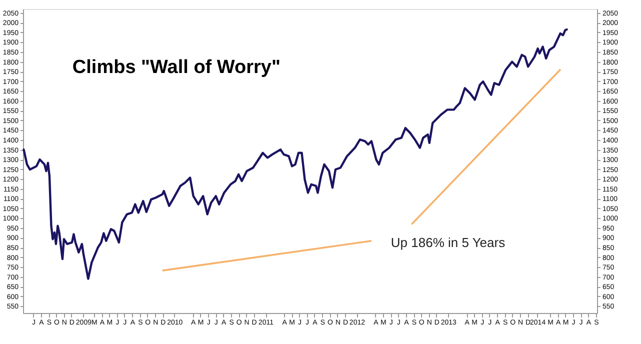 The width and height of the screenshot is (641, 344). What do you see at coordinates (176, 67) in the screenshot?
I see `text: Climbs "Wall of Worry"` at bounding box center [176, 67].